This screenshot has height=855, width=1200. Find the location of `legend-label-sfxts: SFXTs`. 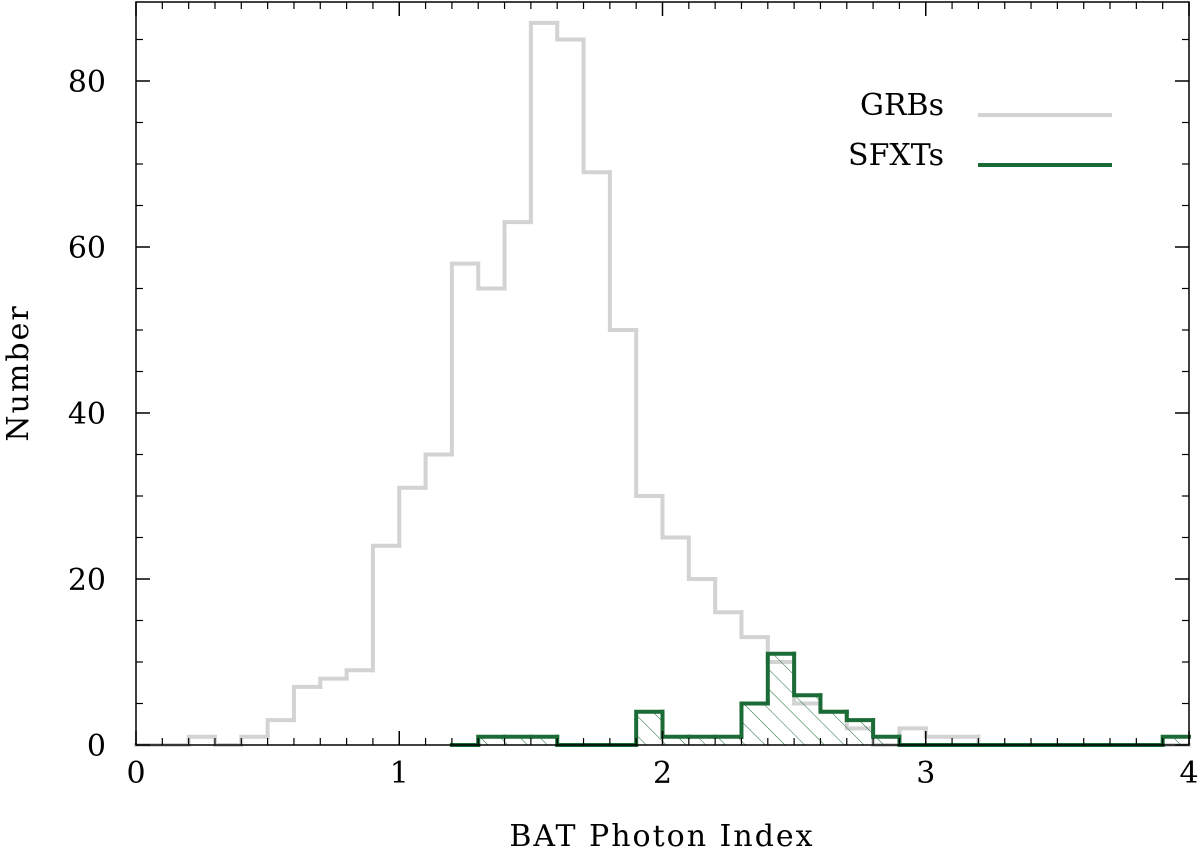

legend-label-sfxts: SFXTs is located at coordinates (896, 155).